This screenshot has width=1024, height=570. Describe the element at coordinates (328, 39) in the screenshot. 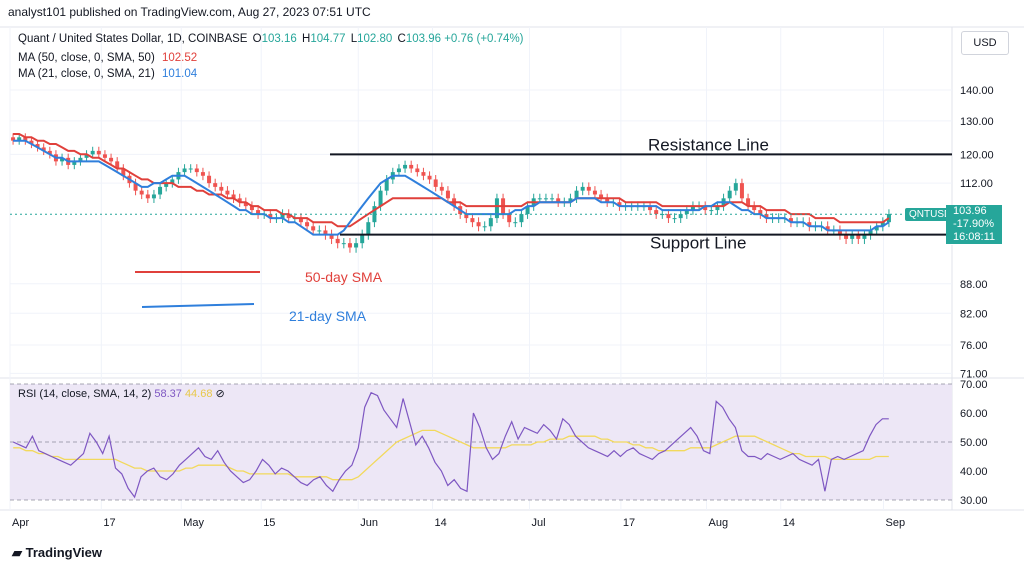

I see `high-value: 104.77` at that location.